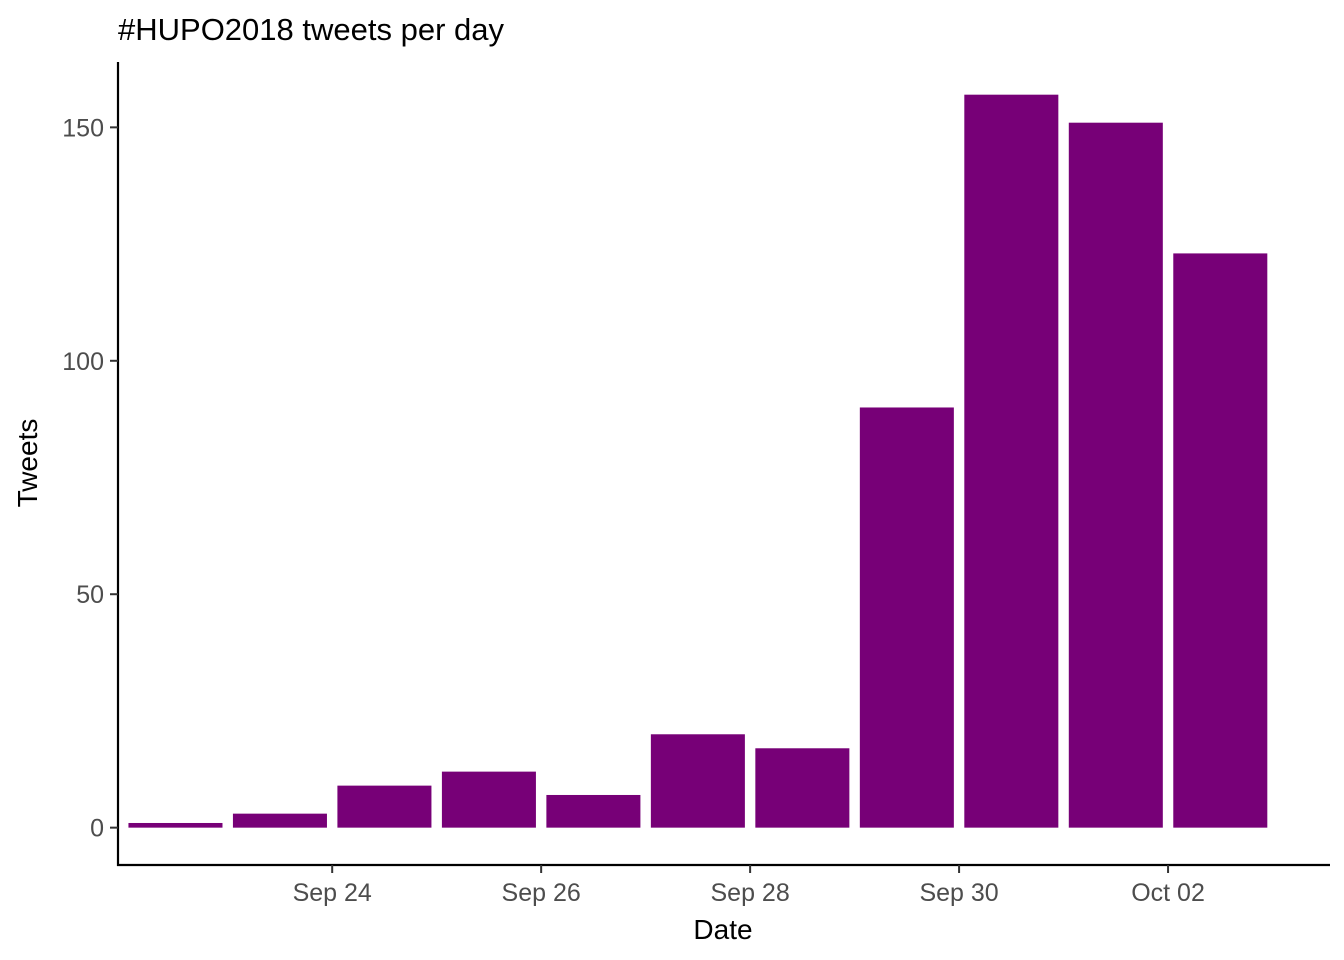 The width and height of the screenshot is (1344, 960). What do you see at coordinates (83, 362) in the screenshot?
I see `y-tick-label: 100` at bounding box center [83, 362].